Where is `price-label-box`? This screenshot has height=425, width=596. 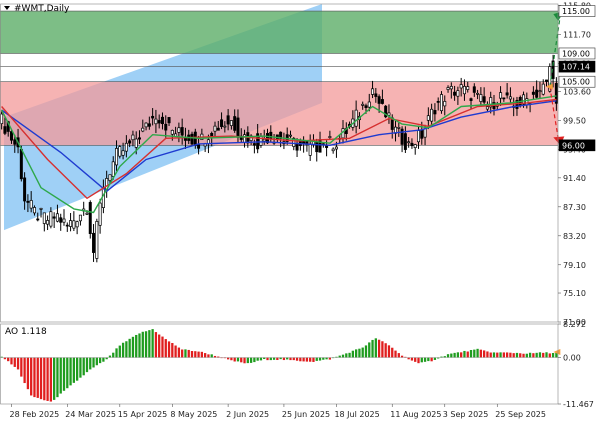
price-label-box is located at coordinates (577, 53).